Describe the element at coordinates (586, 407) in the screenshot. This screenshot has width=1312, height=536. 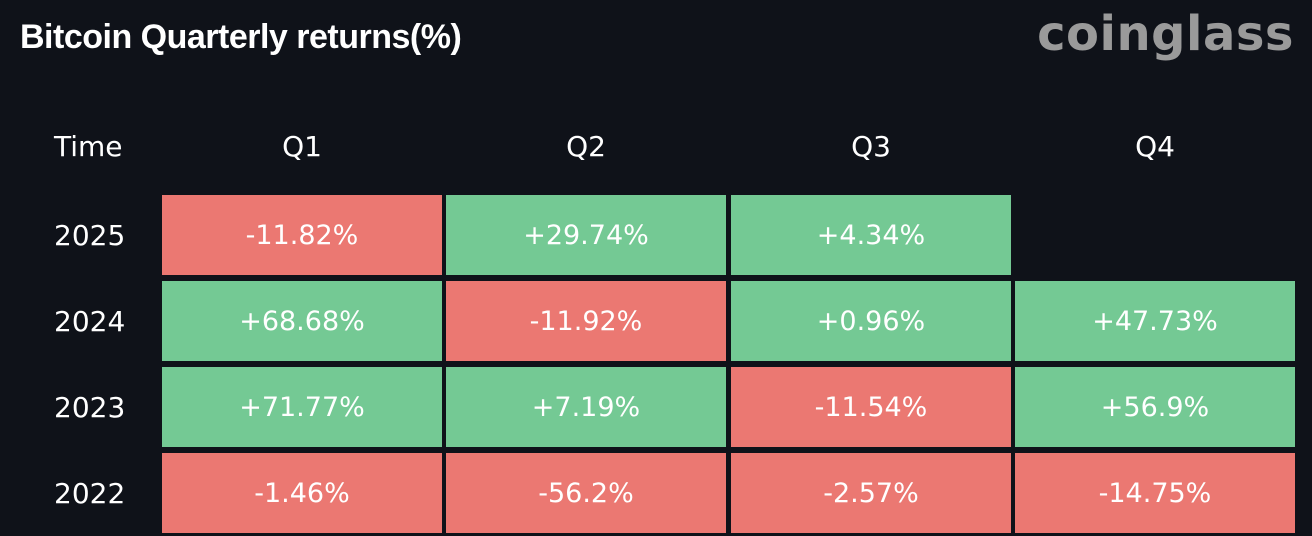
I see `cell-2023-q2: +7.19%` at that location.